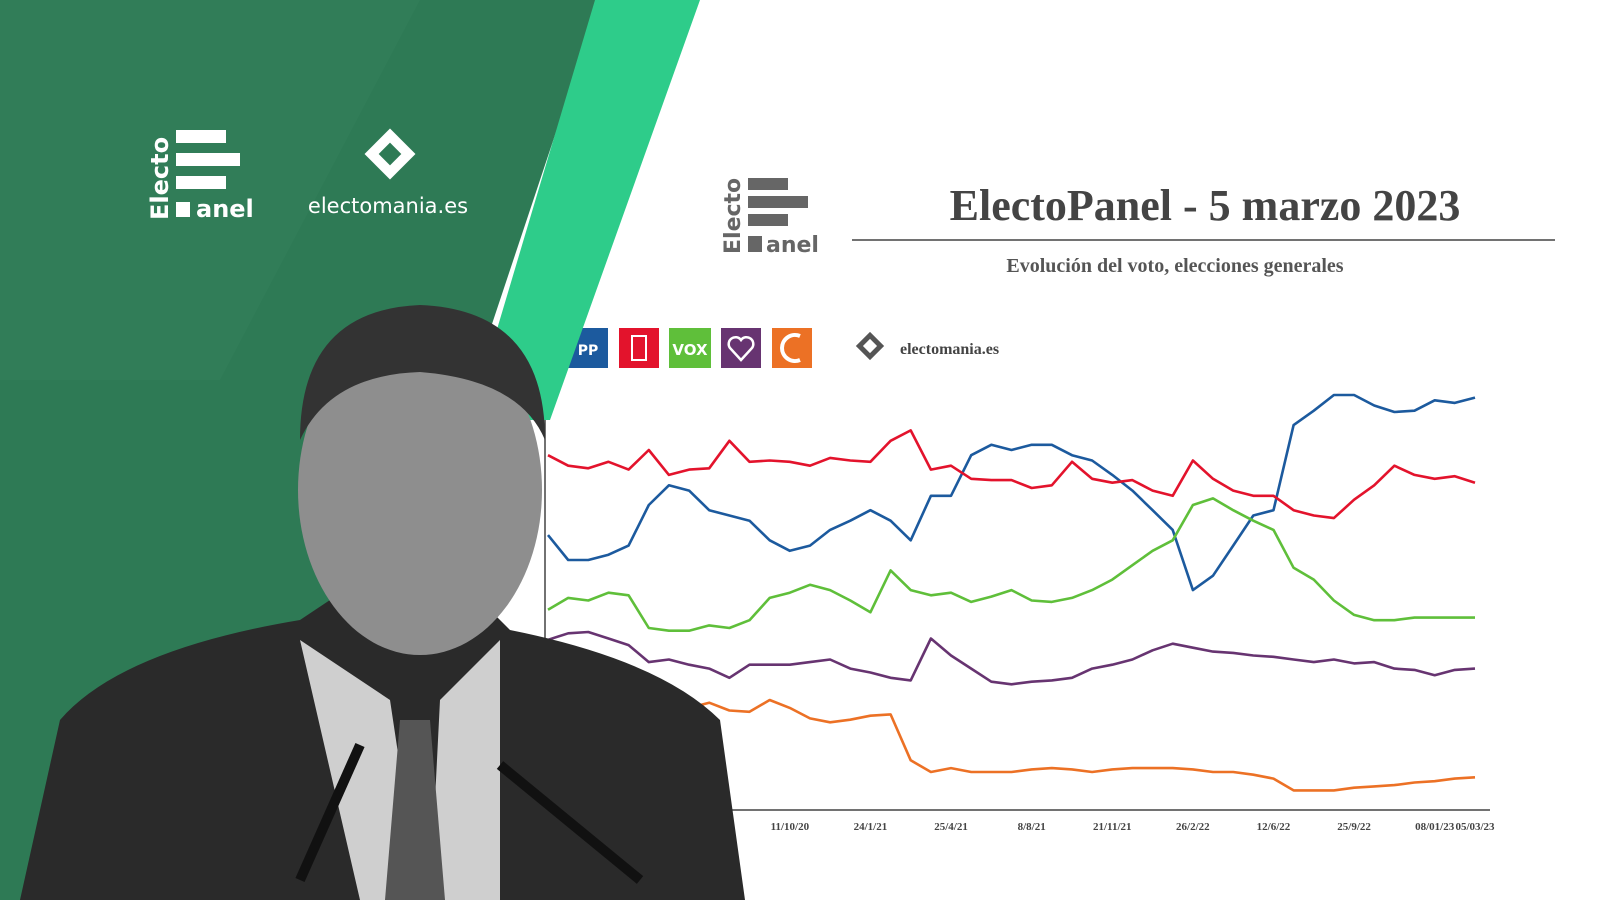 This screenshot has height=900, width=1600. What do you see at coordinates (1032, 827) in the screenshot?
I see `x-tick-label: 8/8/21` at bounding box center [1032, 827].